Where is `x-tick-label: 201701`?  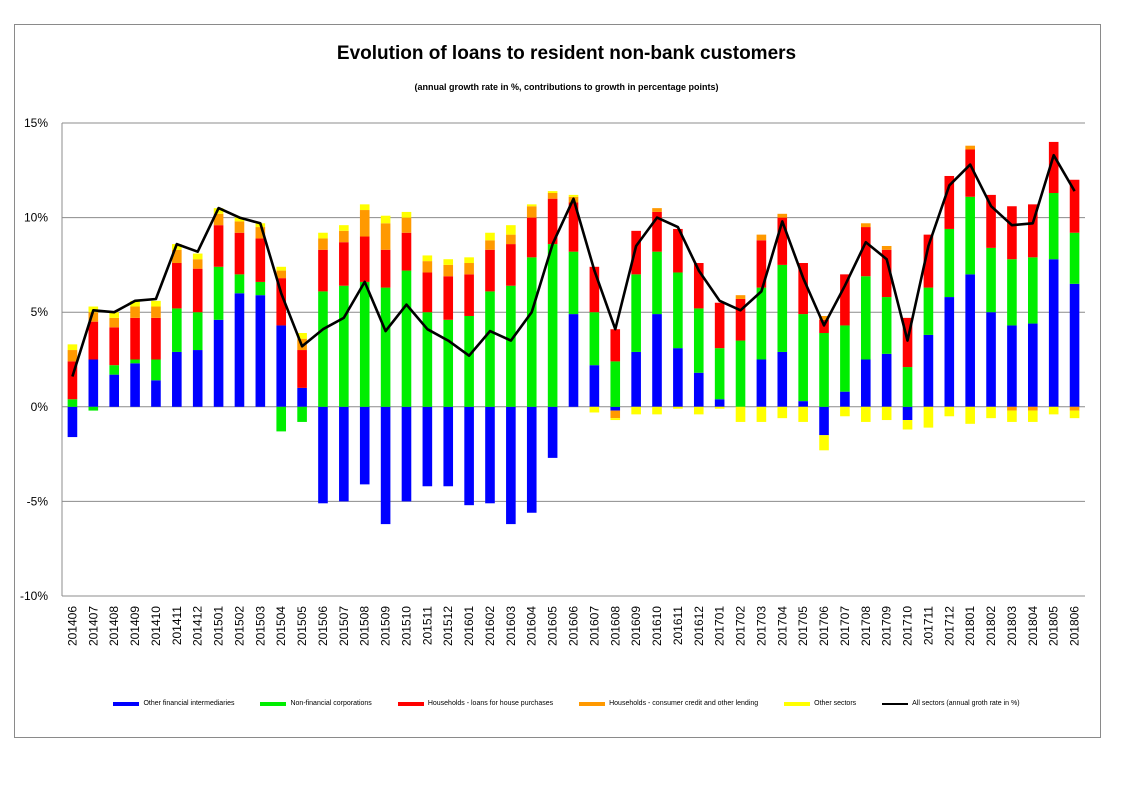 x-tick-label: 201701 is located at coordinates (720, 626).